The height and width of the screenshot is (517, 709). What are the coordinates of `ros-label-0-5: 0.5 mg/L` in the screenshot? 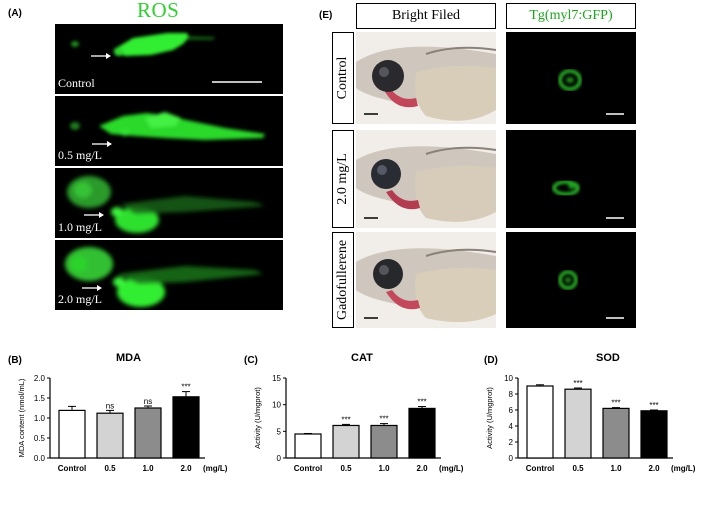 It's located at (80, 155).